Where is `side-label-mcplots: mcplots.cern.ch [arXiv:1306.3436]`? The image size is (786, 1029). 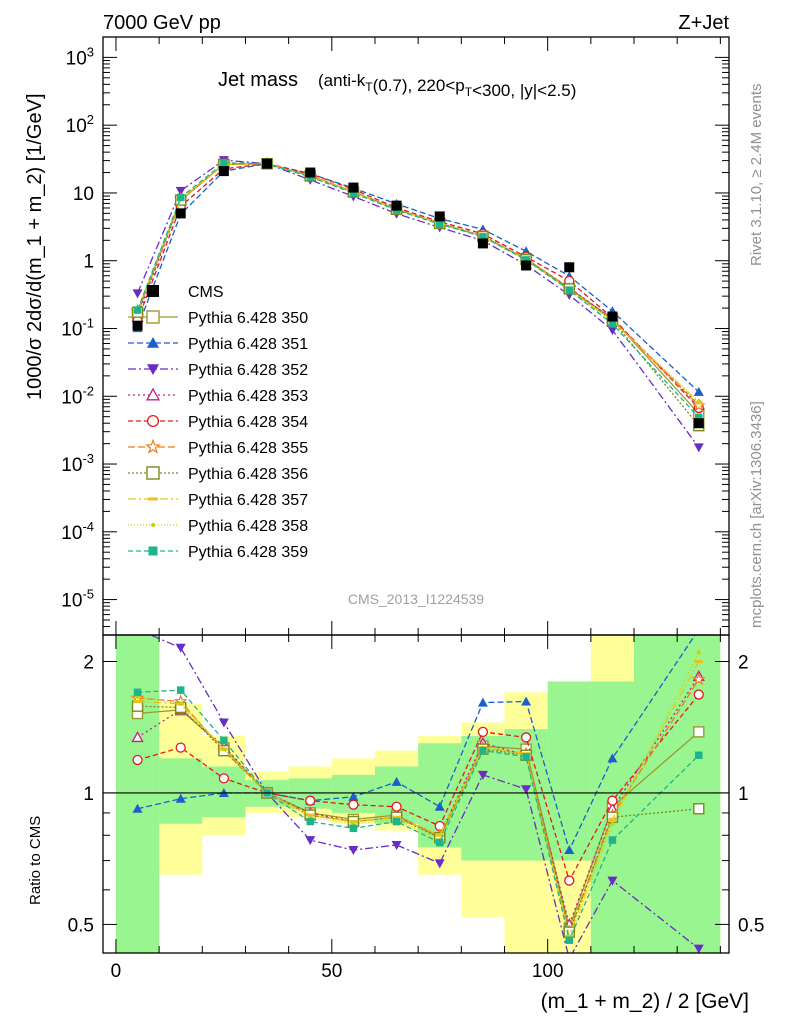 side-label-mcplots: mcplots.cern.ch [arXiv:1306.3436] is located at coordinates (756, 514).